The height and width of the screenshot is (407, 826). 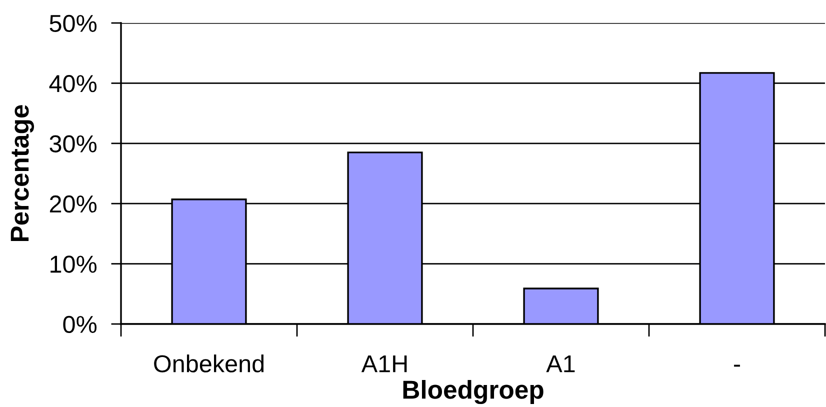 What do you see at coordinates (73, 143) in the screenshot?
I see `y-tick-label: 30%` at bounding box center [73, 143].